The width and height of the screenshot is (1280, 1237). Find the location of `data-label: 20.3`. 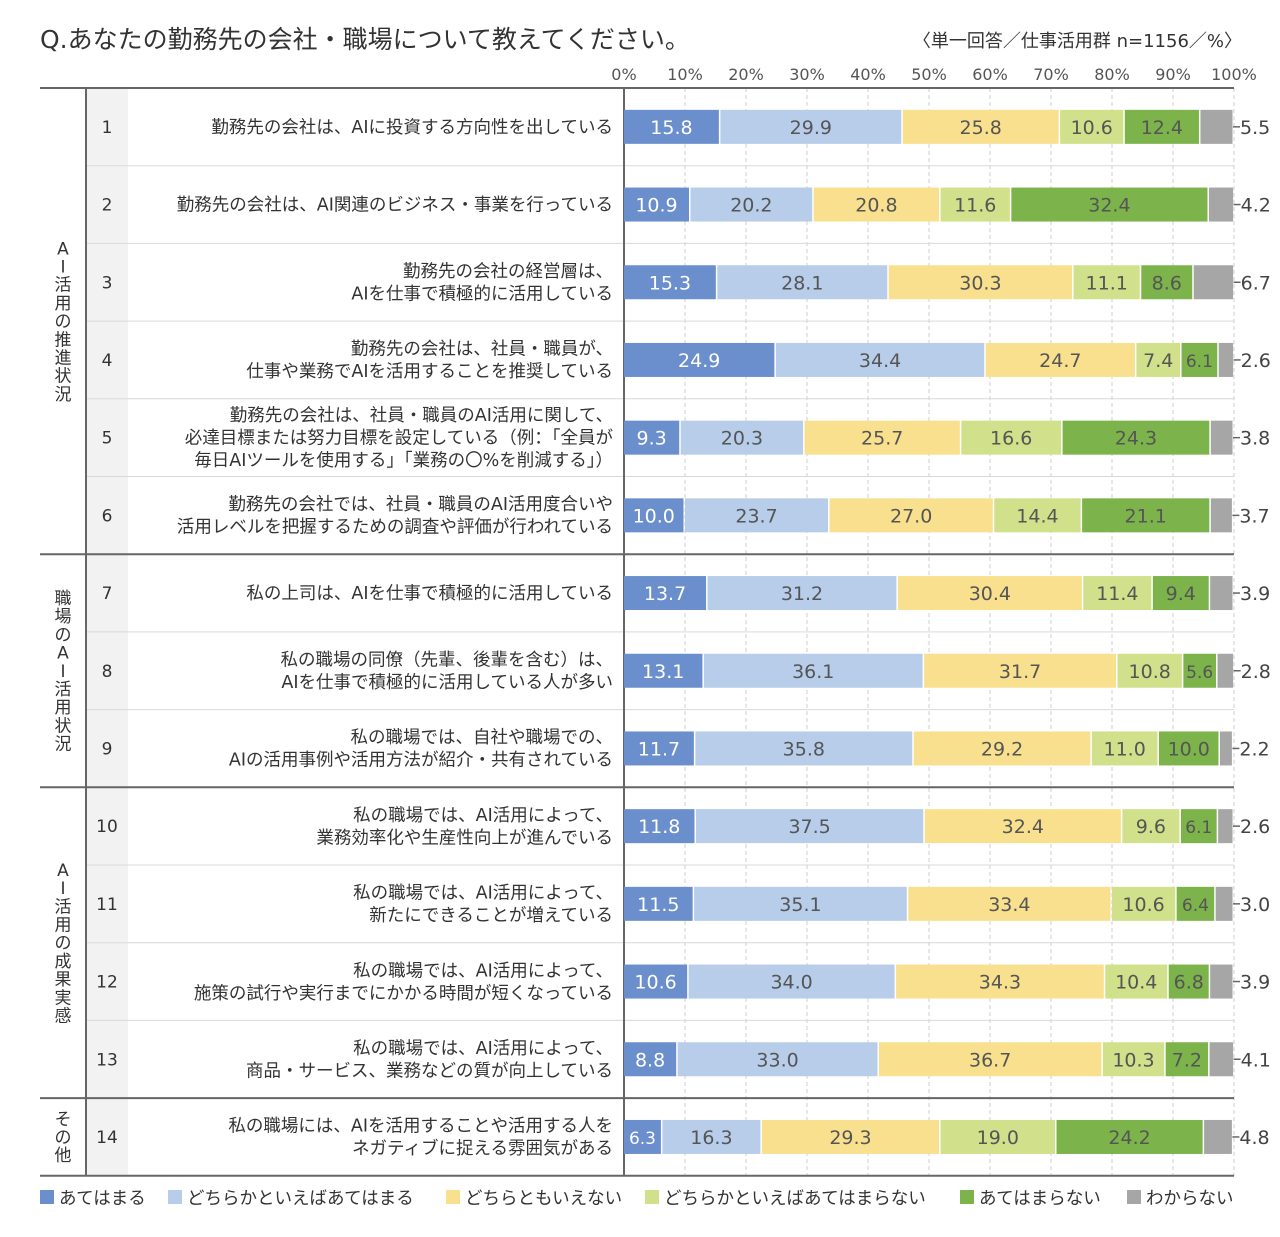

data-label: 20.3 is located at coordinates (742, 439).